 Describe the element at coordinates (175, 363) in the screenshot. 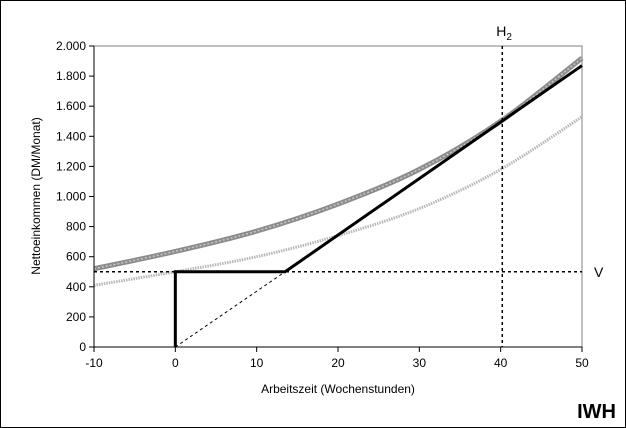

I see `x-tick-label: 0` at that location.